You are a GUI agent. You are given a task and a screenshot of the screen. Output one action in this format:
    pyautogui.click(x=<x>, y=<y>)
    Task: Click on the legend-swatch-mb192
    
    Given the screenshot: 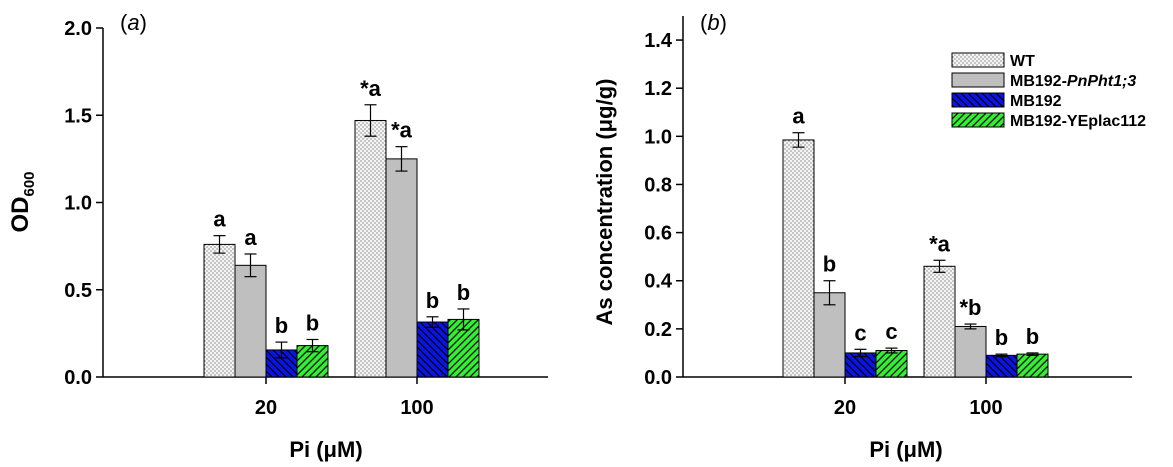 What is the action you would take?
    pyautogui.click(x=978, y=100)
    